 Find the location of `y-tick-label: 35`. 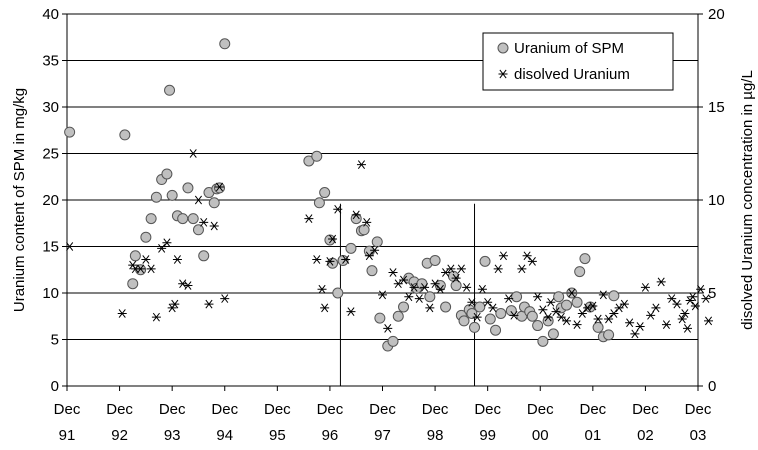

y-tick-label: 35 is located at coordinates (50, 61).